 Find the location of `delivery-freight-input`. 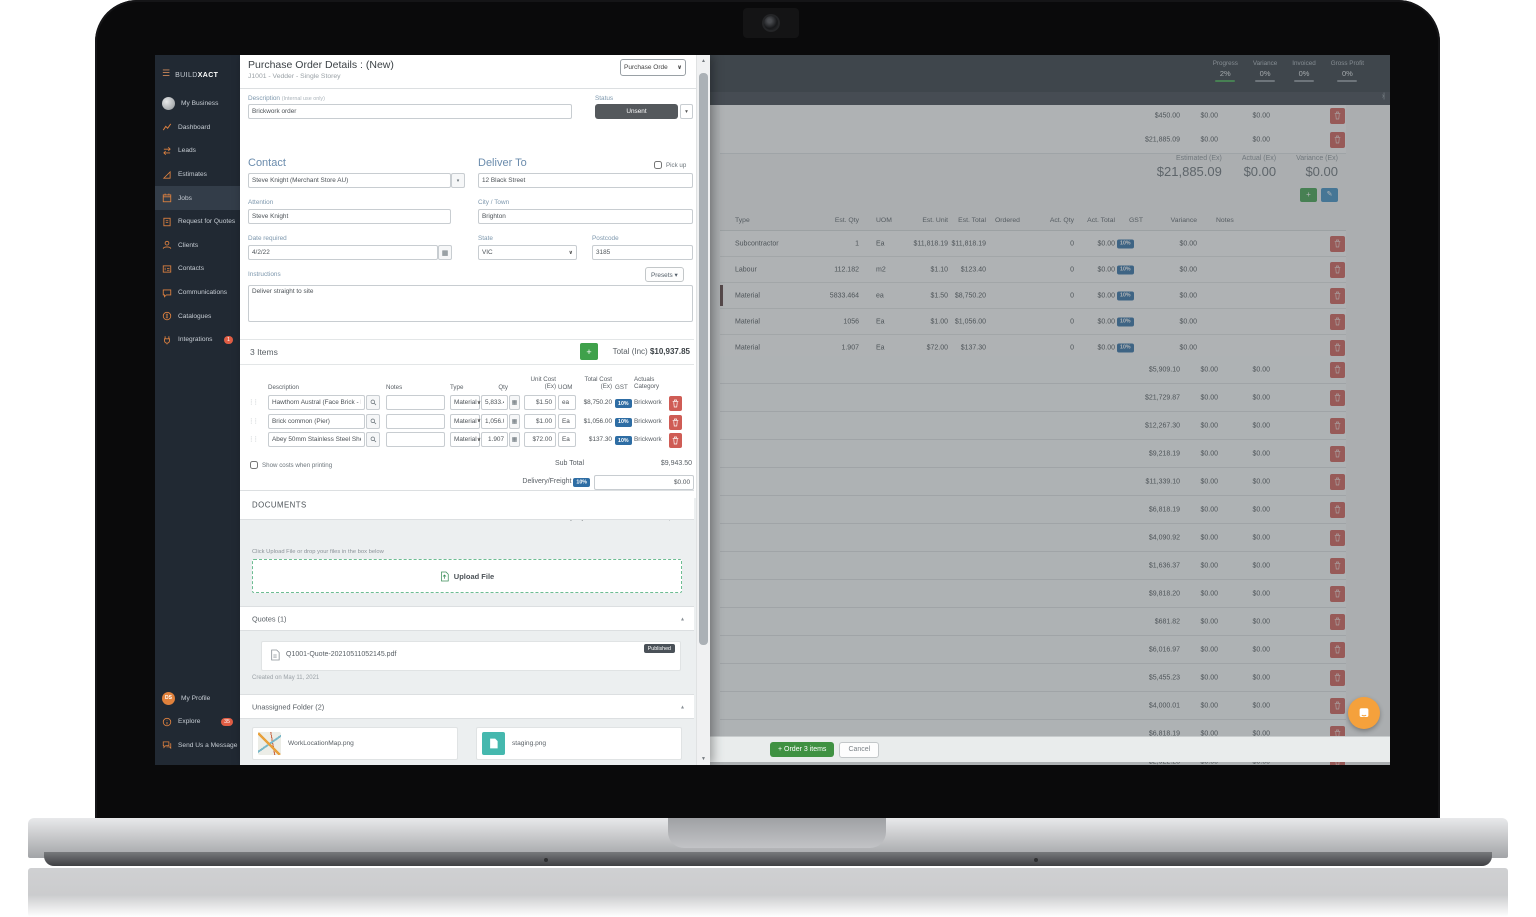

delivery-freight-input is located at coordinates (644, 482).